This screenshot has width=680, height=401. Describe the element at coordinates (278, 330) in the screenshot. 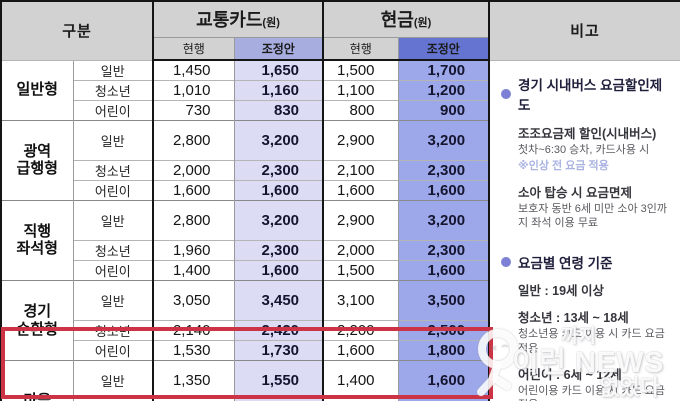

I see `fare-card-adjusted: 2,420` at that location.